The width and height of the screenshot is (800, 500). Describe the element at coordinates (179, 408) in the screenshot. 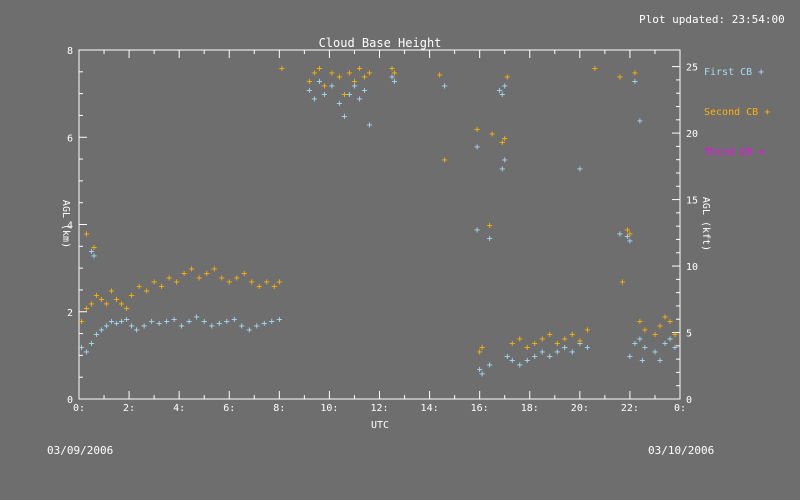

I see `x-tick-label: 4:` at that location.